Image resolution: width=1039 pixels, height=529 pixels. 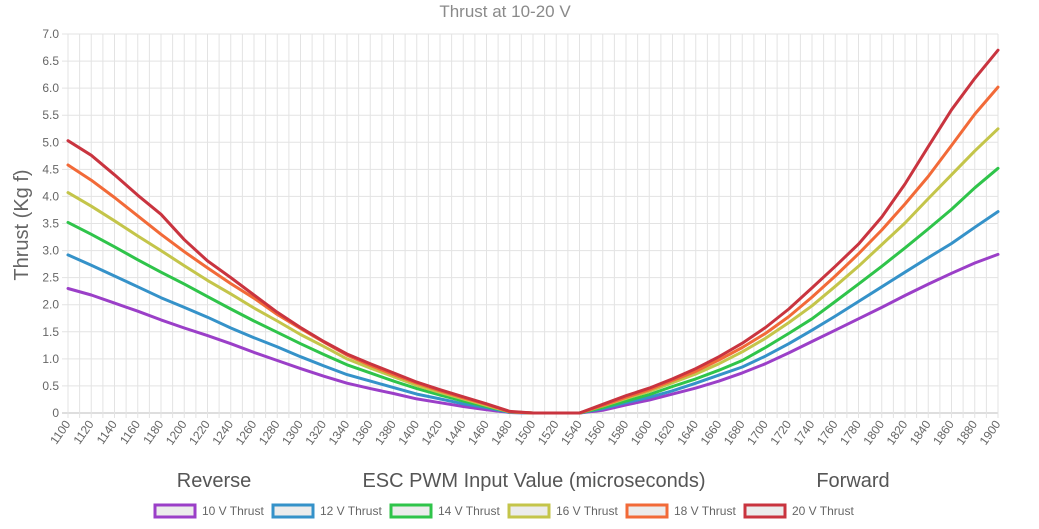 I want to click on legend-label: 16 V Thrust, so click(x=587, y=511).